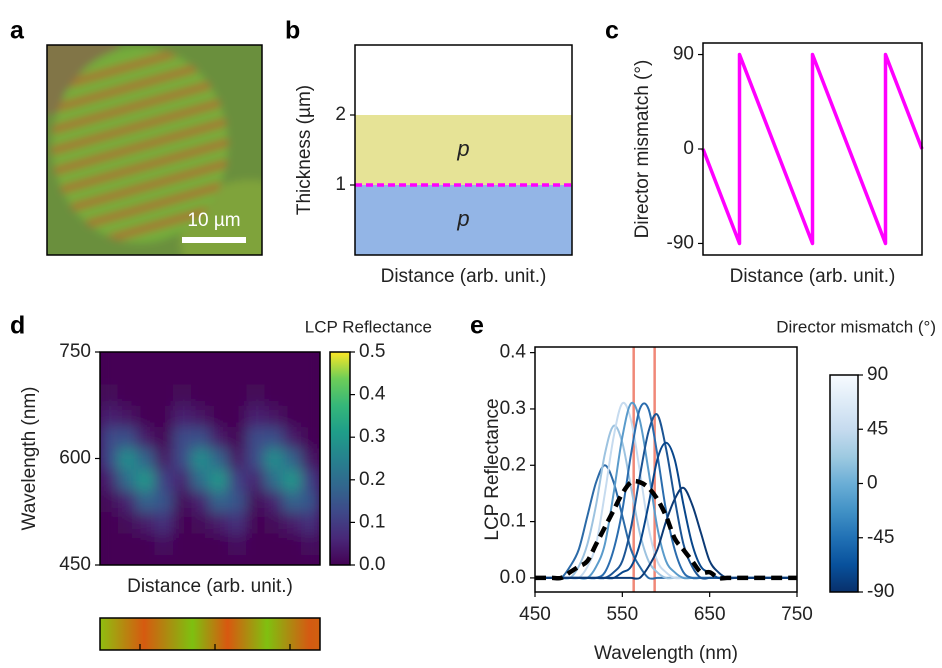 The image size is (942, 668). I want to click on scale-bar-label: 10 µm, so click(213, 220).